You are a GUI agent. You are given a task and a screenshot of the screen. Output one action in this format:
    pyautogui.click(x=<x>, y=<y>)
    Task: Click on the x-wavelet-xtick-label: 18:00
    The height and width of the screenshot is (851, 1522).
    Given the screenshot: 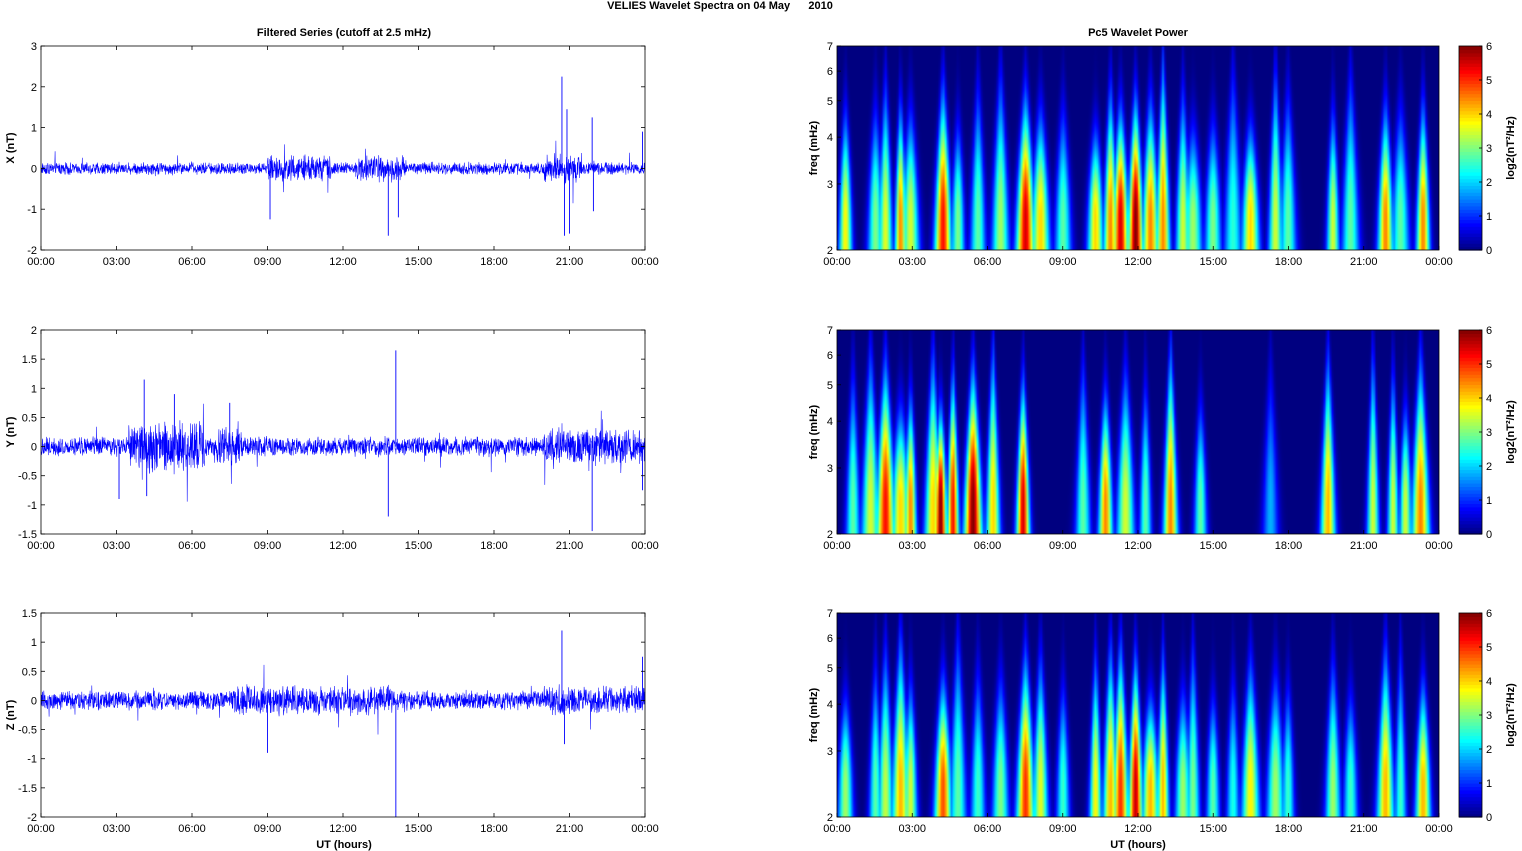 What is the action you would take?
    pyautogui.click(x=1289, y=262)
    